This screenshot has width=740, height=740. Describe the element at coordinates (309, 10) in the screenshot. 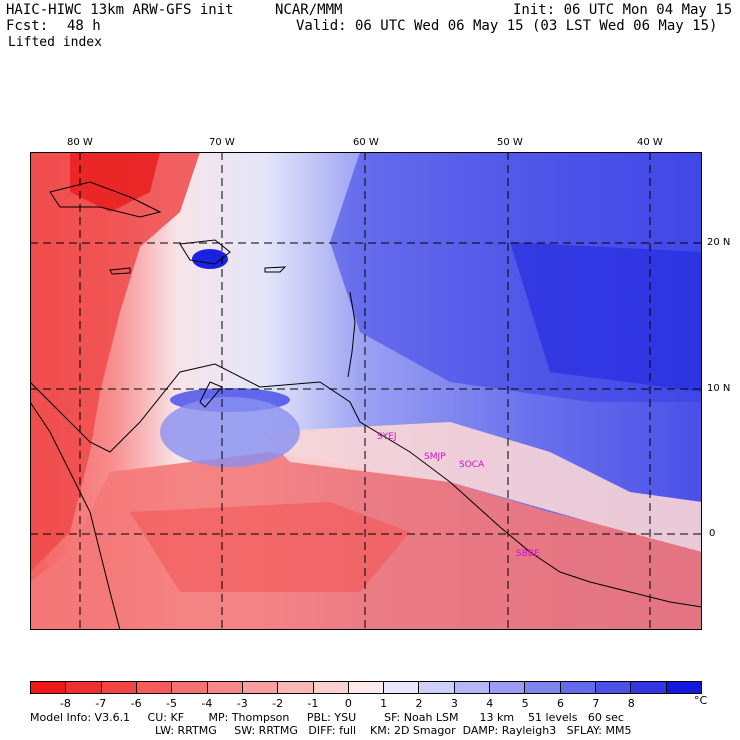

I see `org-label: NCAR/MMM` at that location.